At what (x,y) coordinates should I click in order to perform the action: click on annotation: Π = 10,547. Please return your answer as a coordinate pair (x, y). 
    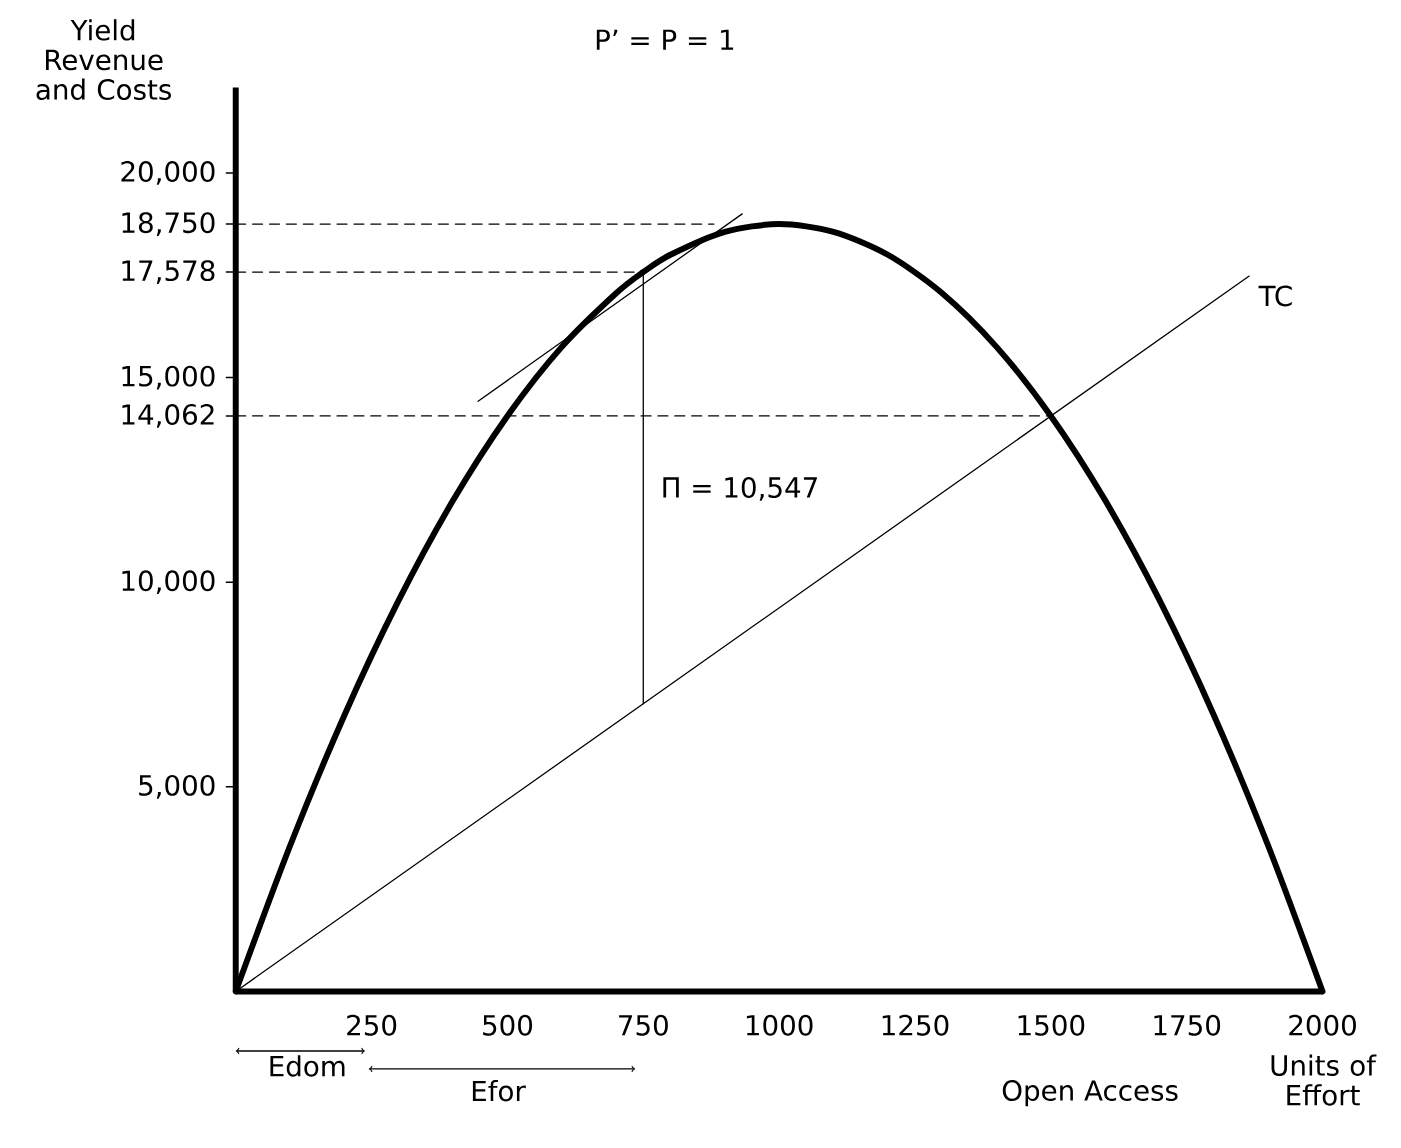
    Looking at the image, I should click on (740, 488).